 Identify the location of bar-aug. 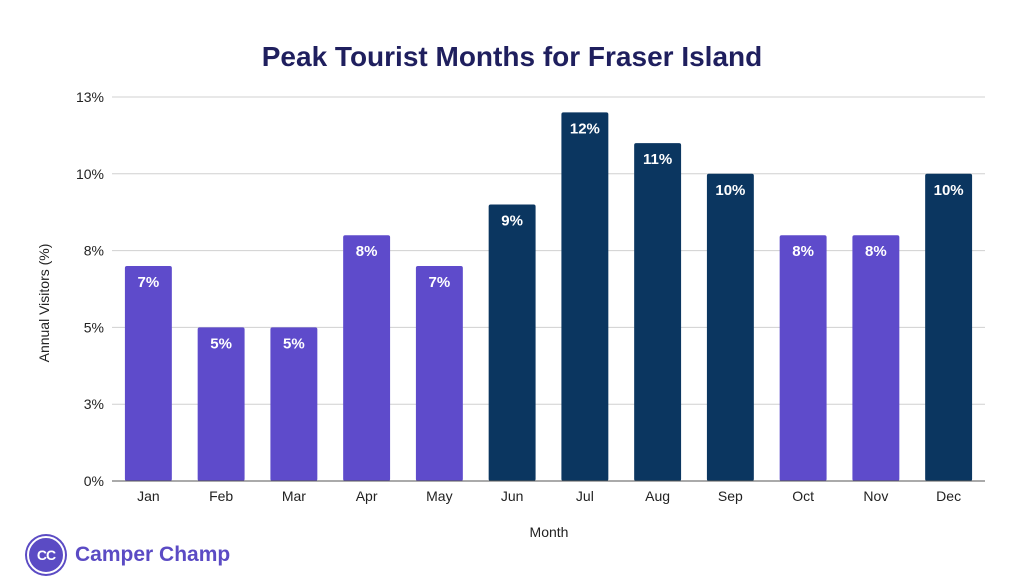
(658, 312).